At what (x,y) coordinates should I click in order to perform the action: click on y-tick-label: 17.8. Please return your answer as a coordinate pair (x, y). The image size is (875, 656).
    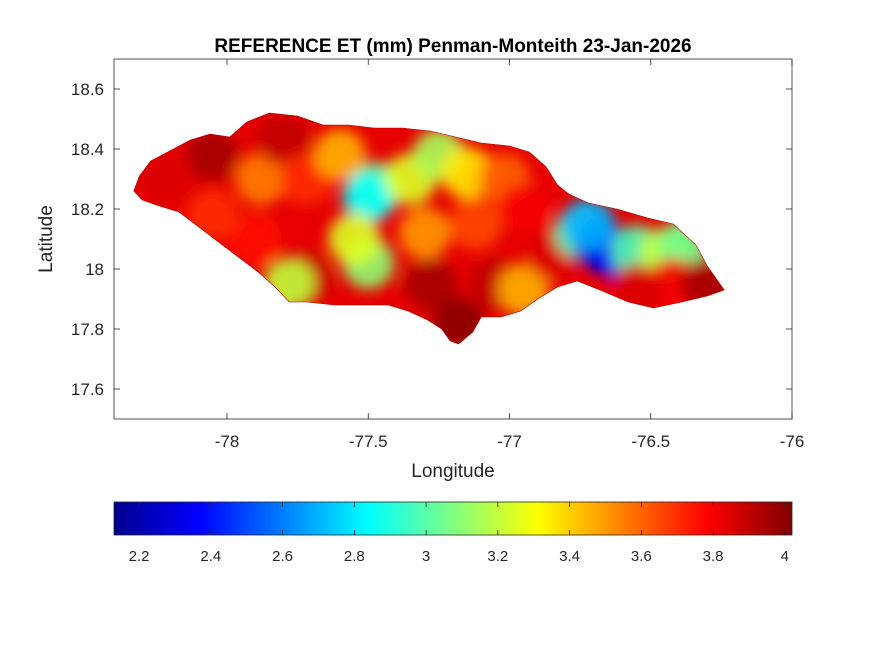
    Looking at the image, I should click on (87, 329).